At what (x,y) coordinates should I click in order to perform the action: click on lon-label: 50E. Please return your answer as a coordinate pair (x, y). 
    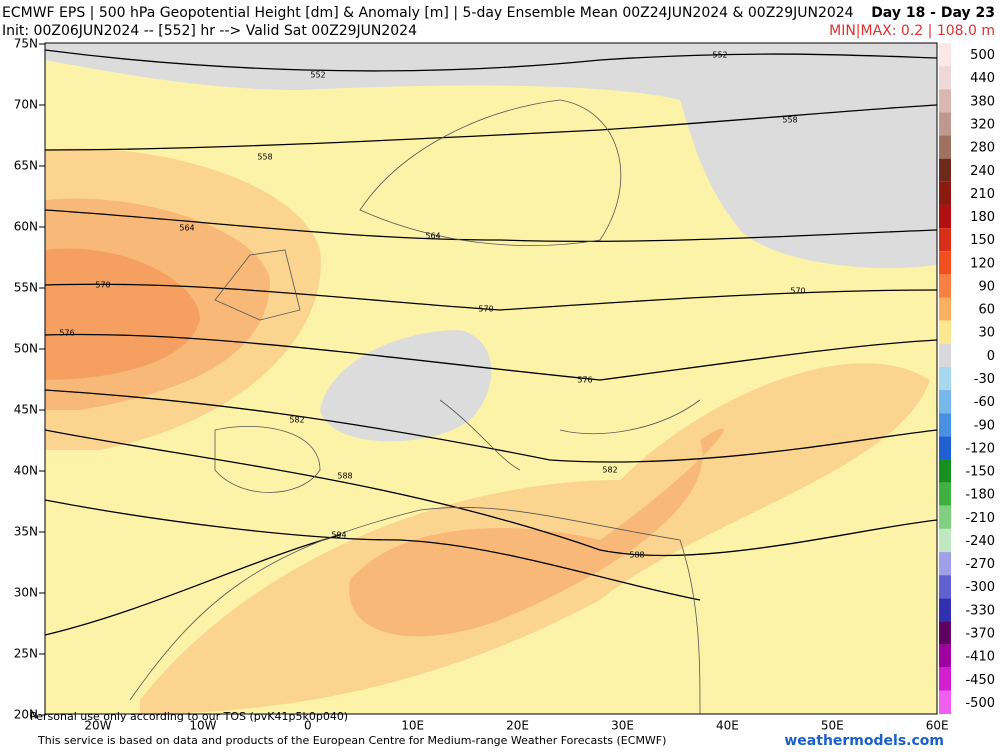
    Looking at the image, I should click on (832, 726).